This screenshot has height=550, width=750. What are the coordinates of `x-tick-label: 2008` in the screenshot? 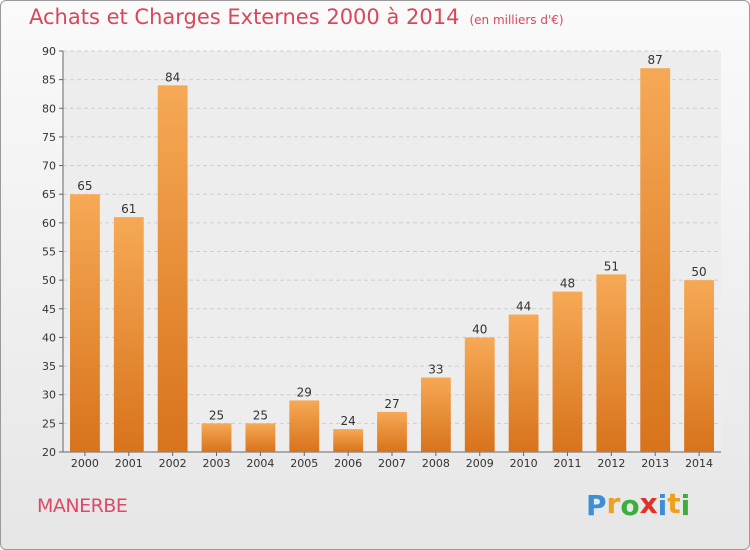 It's located at (436, 463).